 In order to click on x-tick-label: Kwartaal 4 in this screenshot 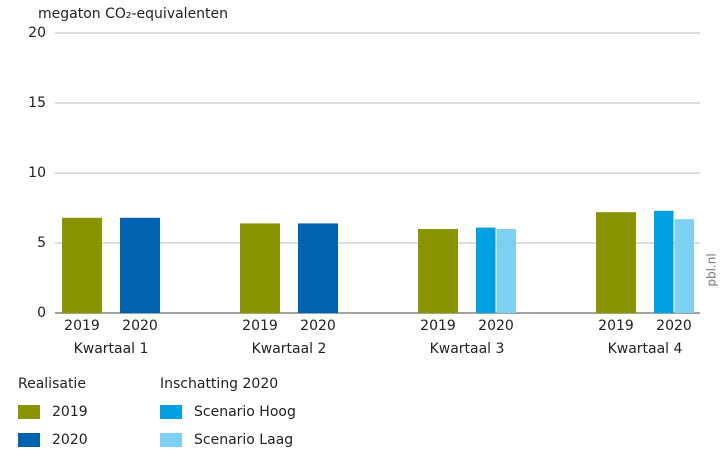, I will do `click(645, 349)`.